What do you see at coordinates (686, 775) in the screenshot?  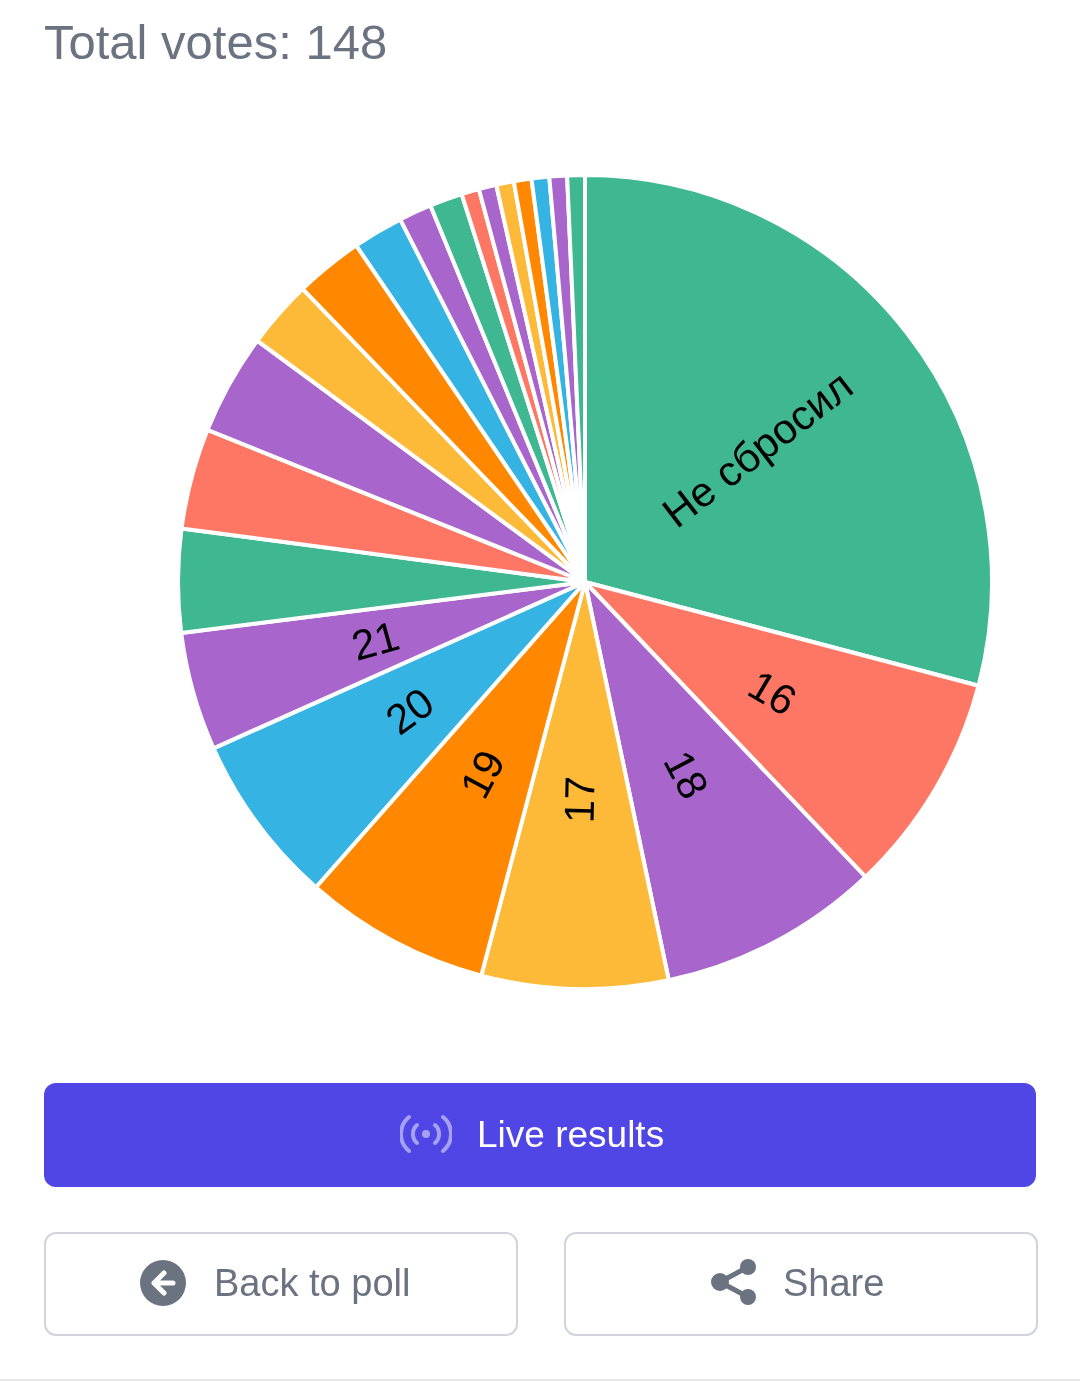 I see `slice-label: 18` at bounding box center [686, 775].